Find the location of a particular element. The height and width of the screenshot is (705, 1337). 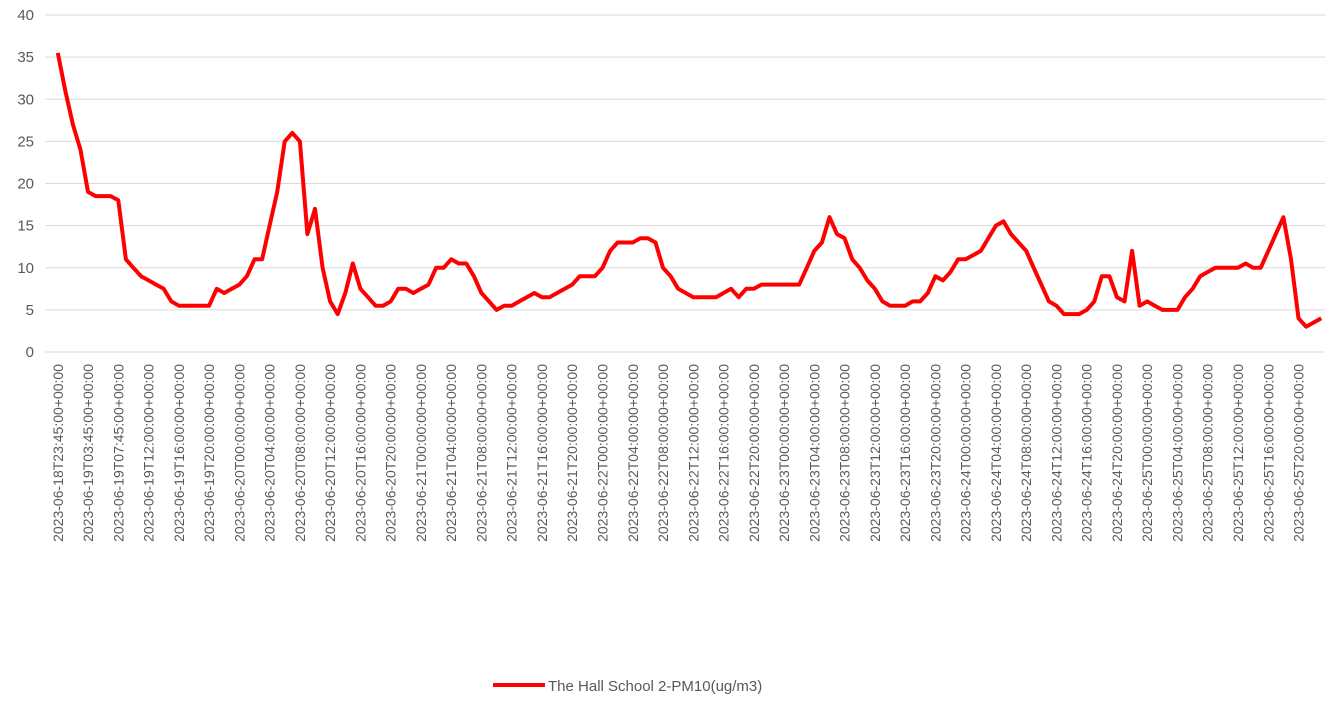

x-tick-label: 2023-06-25T12:00:00+00:00 is located at coordinates (1238, 453).